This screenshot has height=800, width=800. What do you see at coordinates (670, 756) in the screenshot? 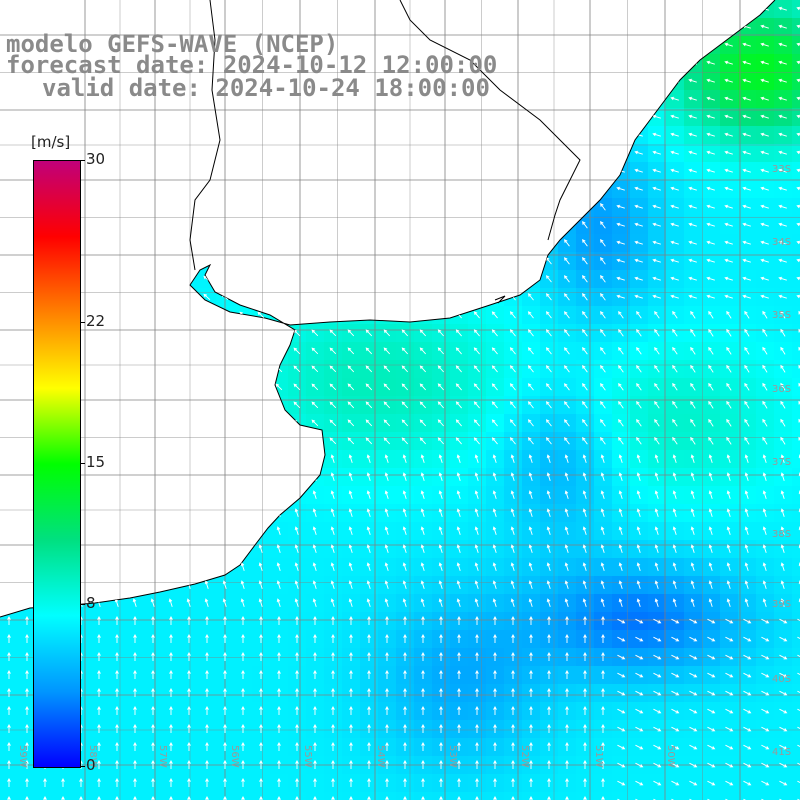
I see `longitude-label: 50W` at bounding box center [670, 756].